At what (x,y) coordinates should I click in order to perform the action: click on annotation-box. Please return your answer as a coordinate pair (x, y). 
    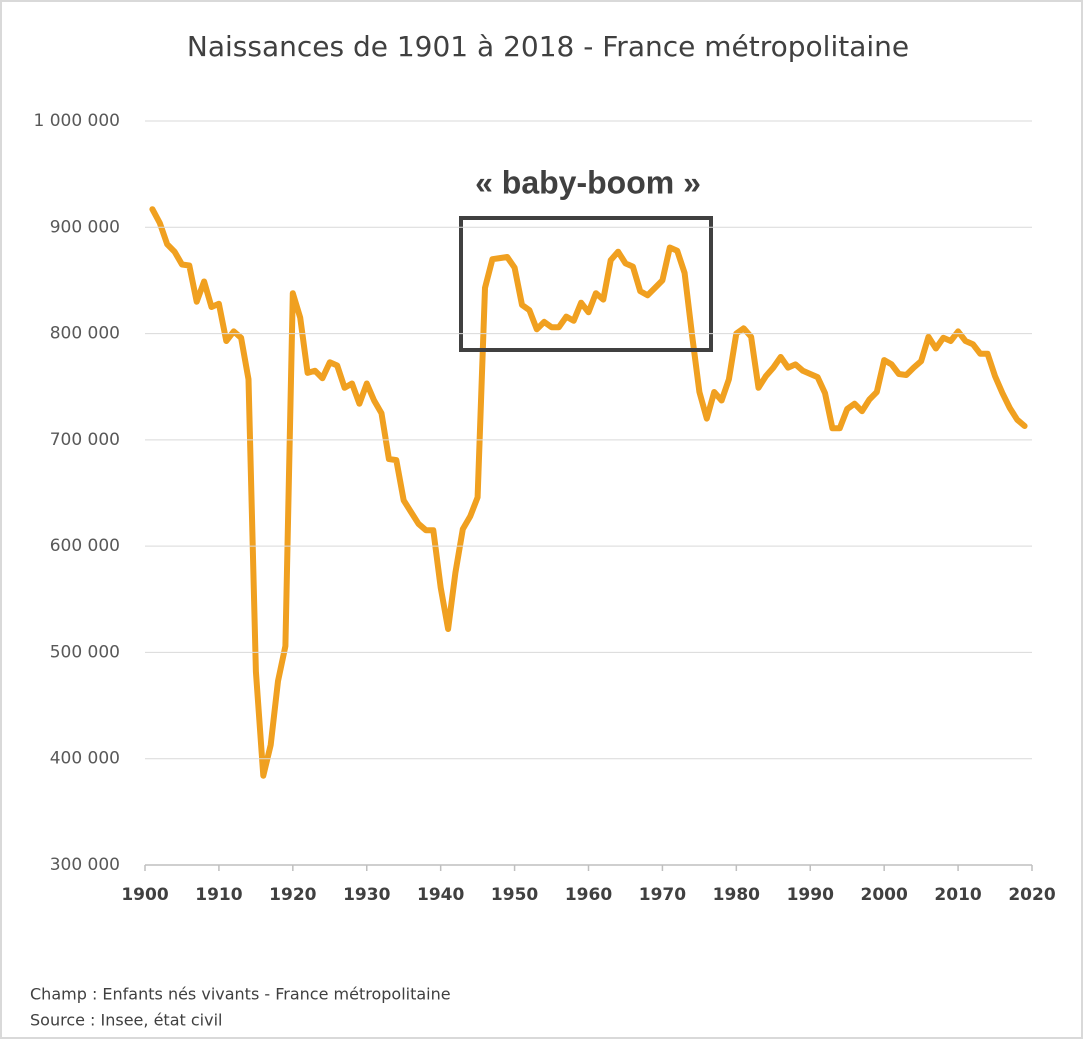
    Looking at the image, I should click on (586, 284).